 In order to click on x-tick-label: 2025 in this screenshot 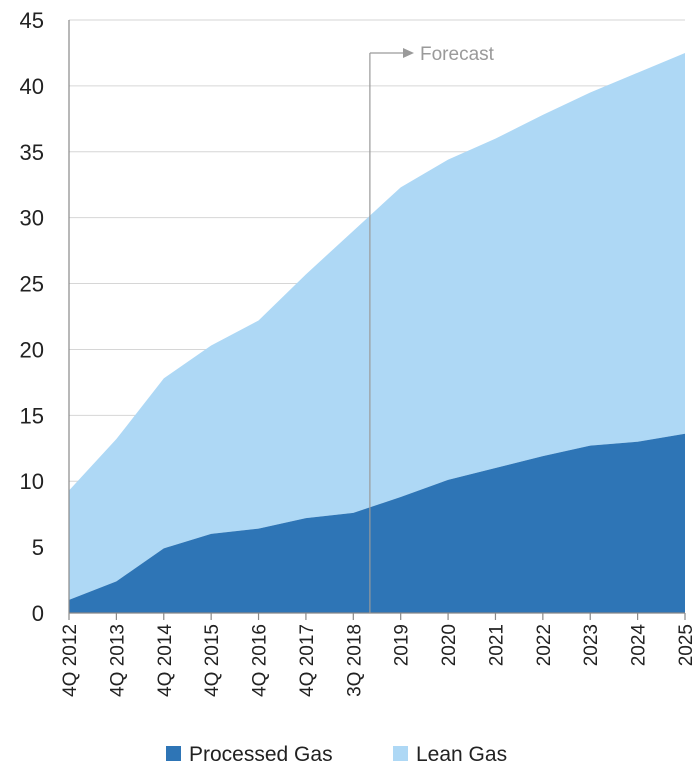, I will do `click(686, 645)`.